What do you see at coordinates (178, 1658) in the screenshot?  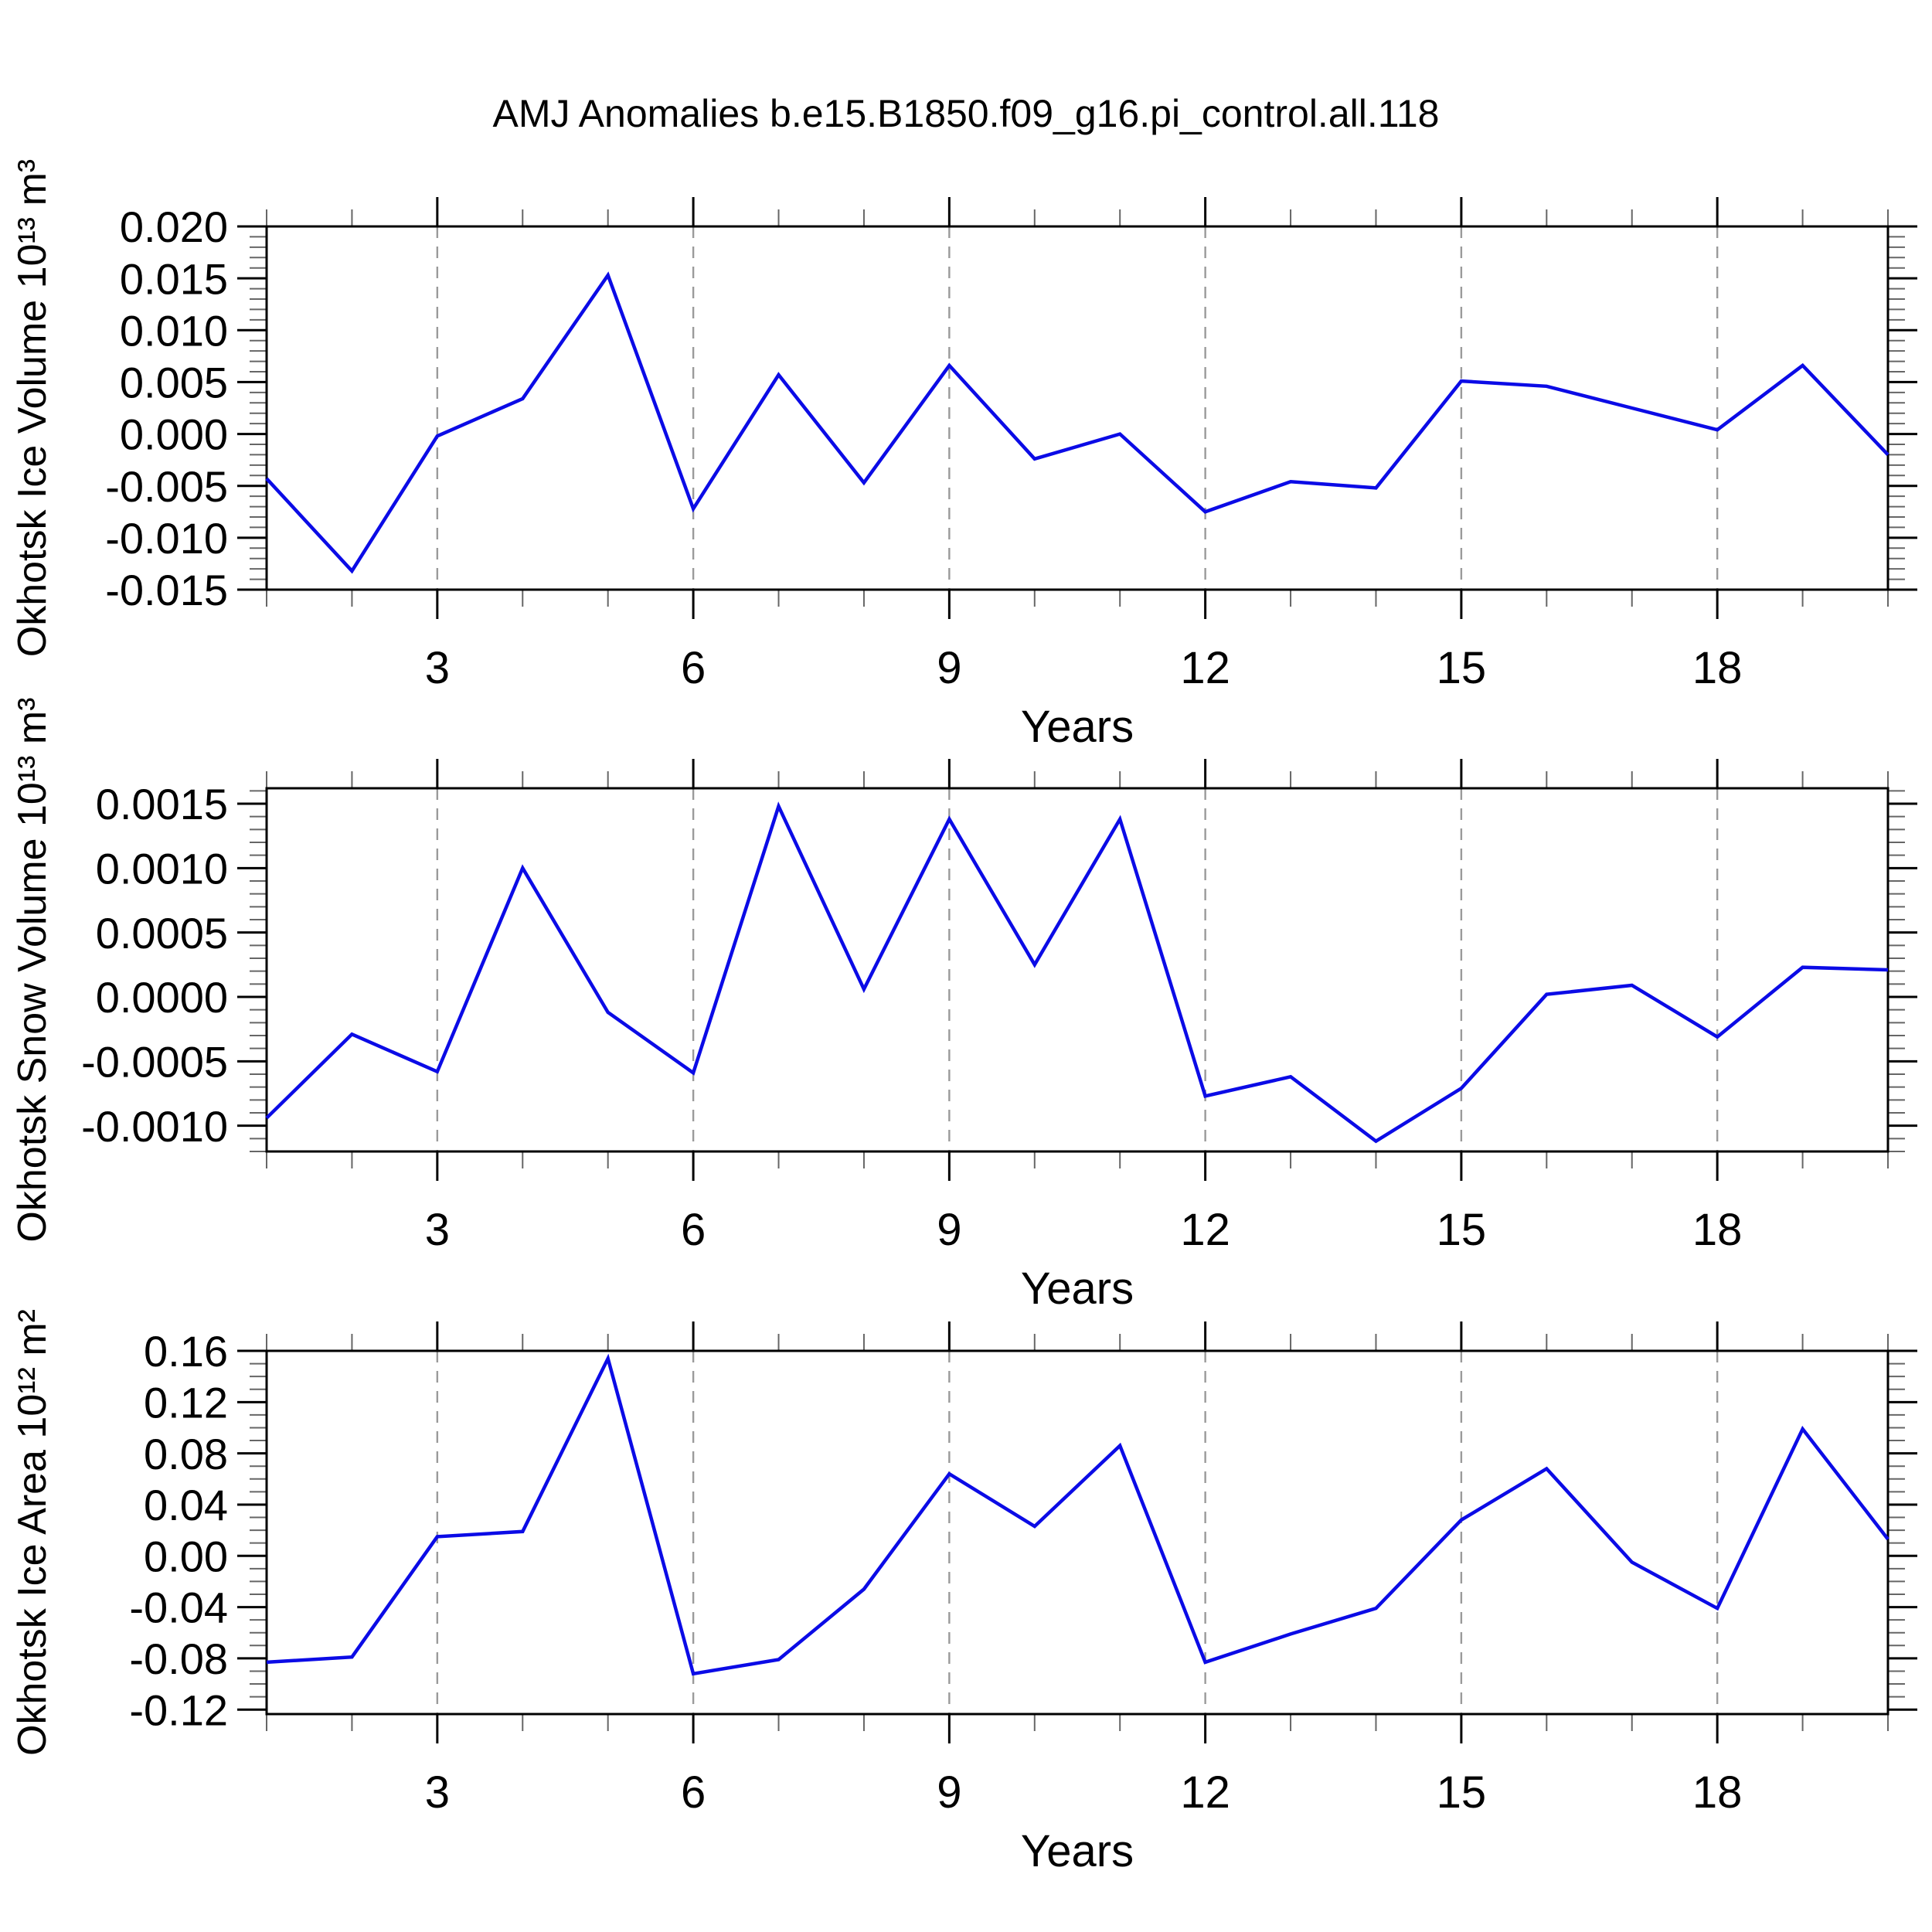 I see `y-tick-label: -0.08` at bounding box center [178, 1658].